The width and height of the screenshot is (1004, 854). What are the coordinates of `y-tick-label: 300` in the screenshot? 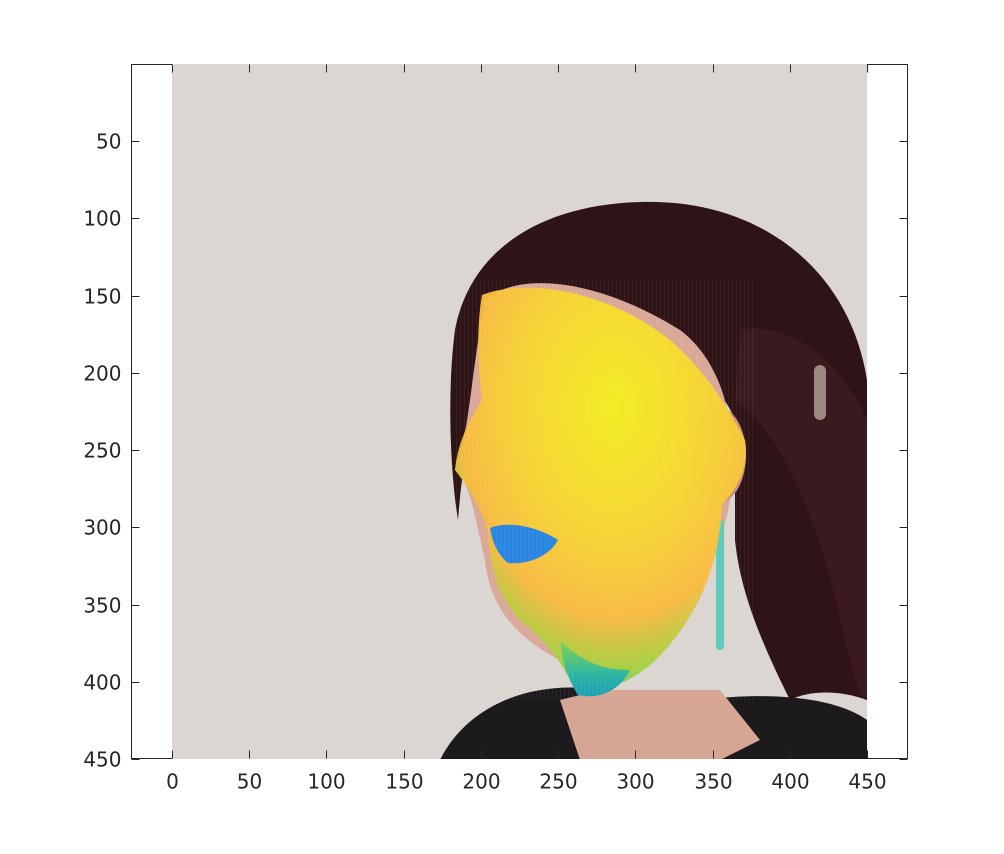 It's located at (102, 528).